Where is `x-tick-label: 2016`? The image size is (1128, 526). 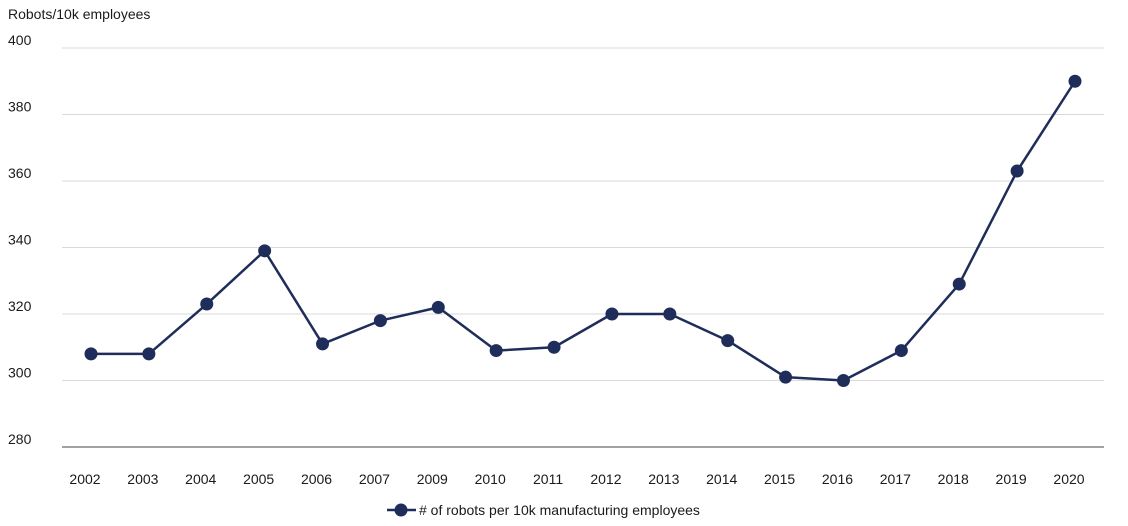 x-tick-label: 2016 is located at coordinates (837, 479).